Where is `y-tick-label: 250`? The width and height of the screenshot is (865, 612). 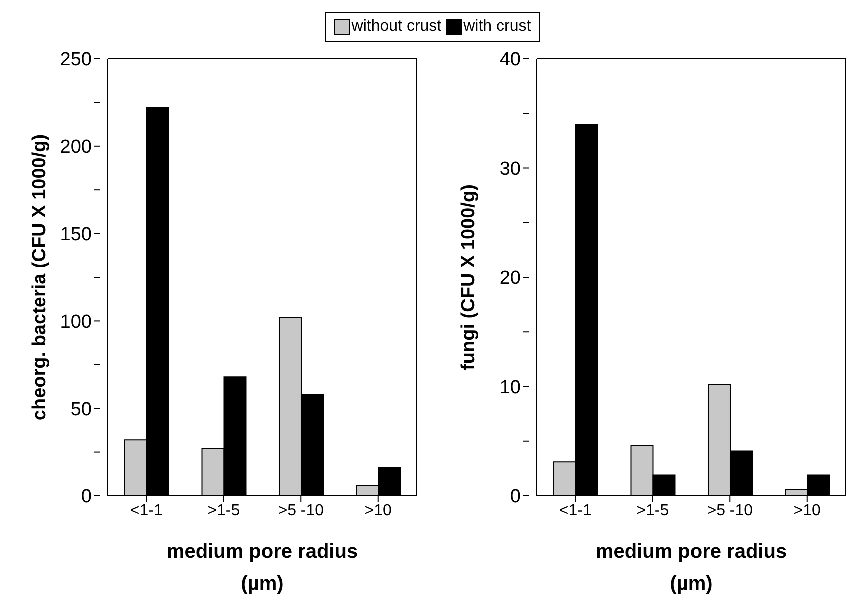
y-tick-label: 250 is located at coordinates (76, 60).